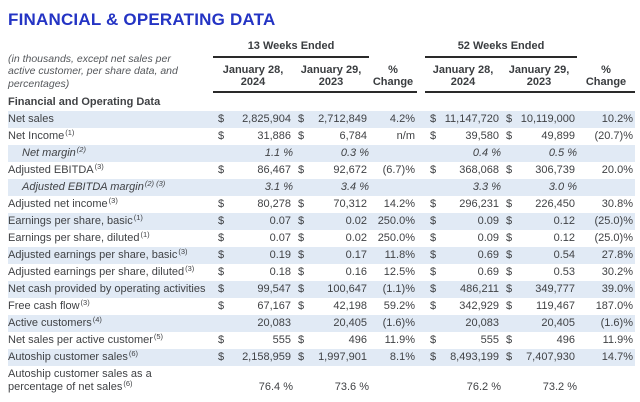  I want to click on percent-cell: 3.3 %, so click(486, 187).